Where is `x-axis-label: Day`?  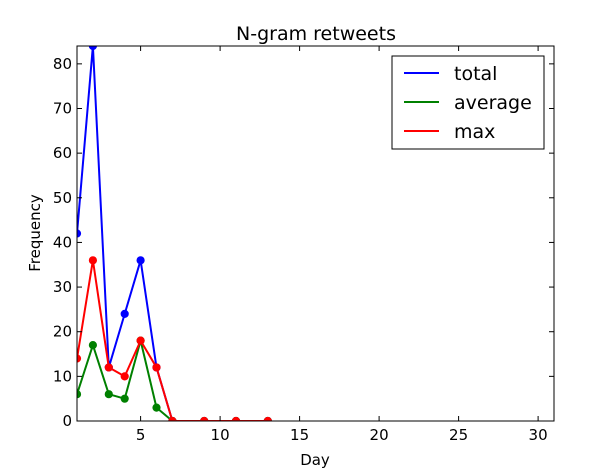 x-axis-label: Day is located at coordinates (315, 459).